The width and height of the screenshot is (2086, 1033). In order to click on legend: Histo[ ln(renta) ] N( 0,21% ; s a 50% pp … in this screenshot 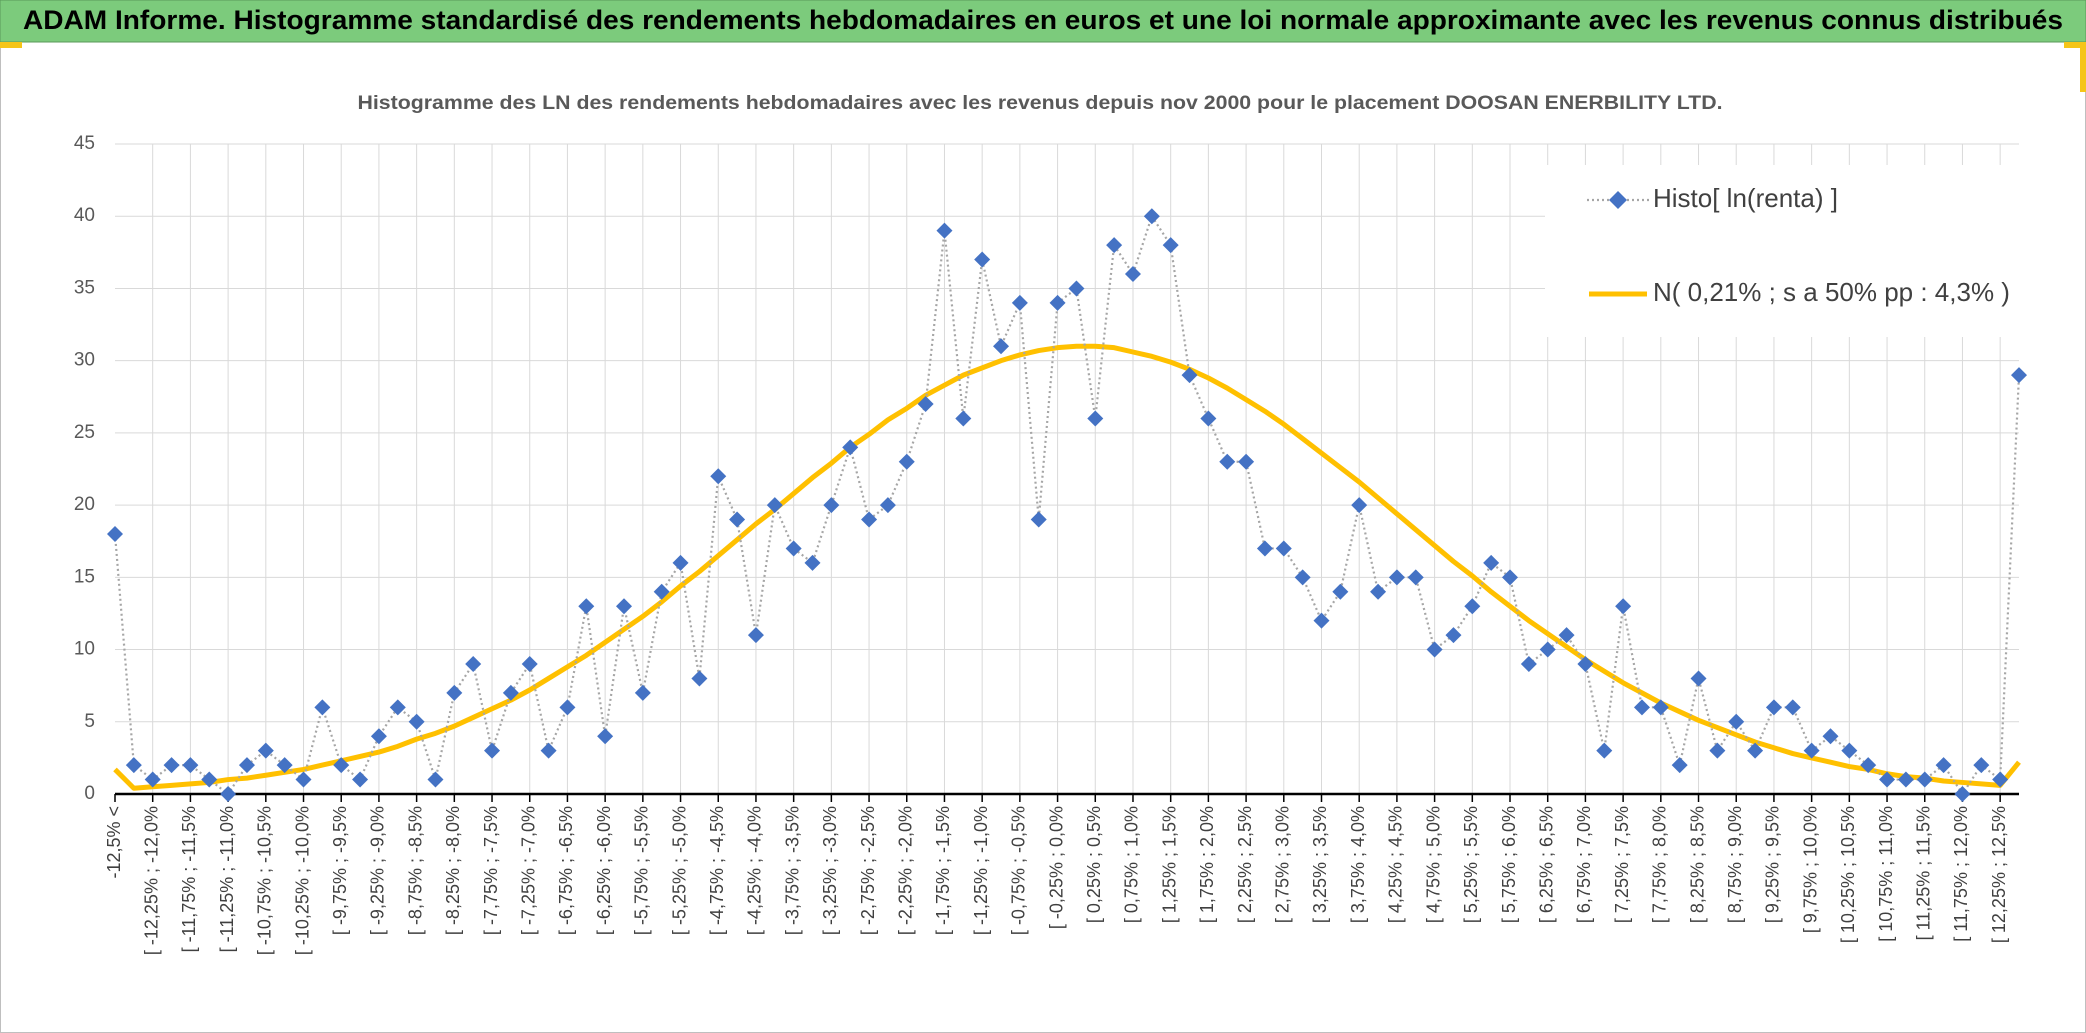, I will do `click(1785, 251)`.